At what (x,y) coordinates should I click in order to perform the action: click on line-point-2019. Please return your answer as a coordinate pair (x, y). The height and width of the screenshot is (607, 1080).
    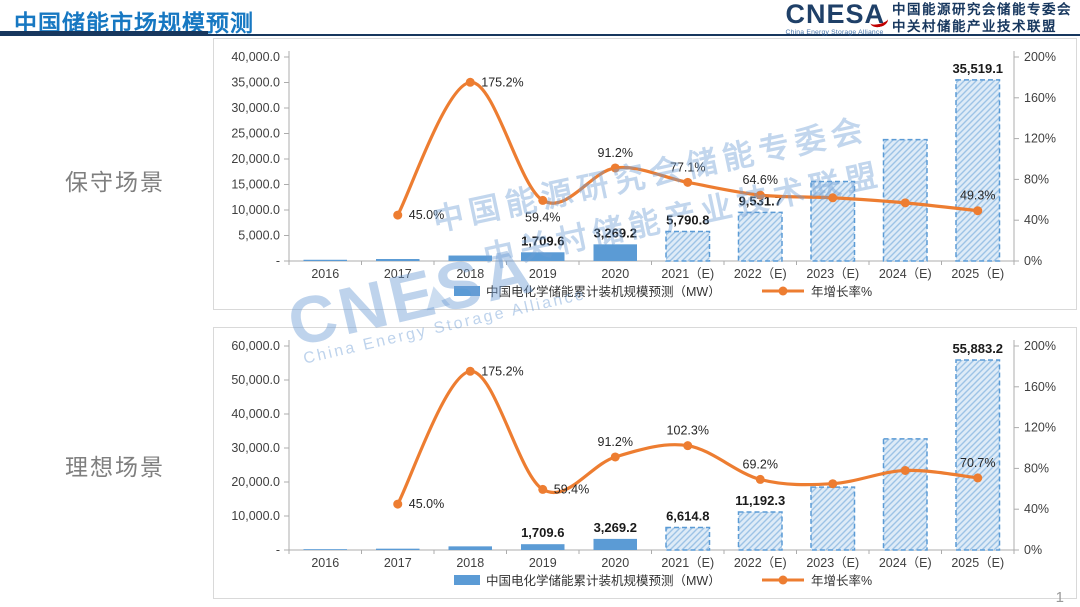
    Looking at the image, I should click on (543, 489).